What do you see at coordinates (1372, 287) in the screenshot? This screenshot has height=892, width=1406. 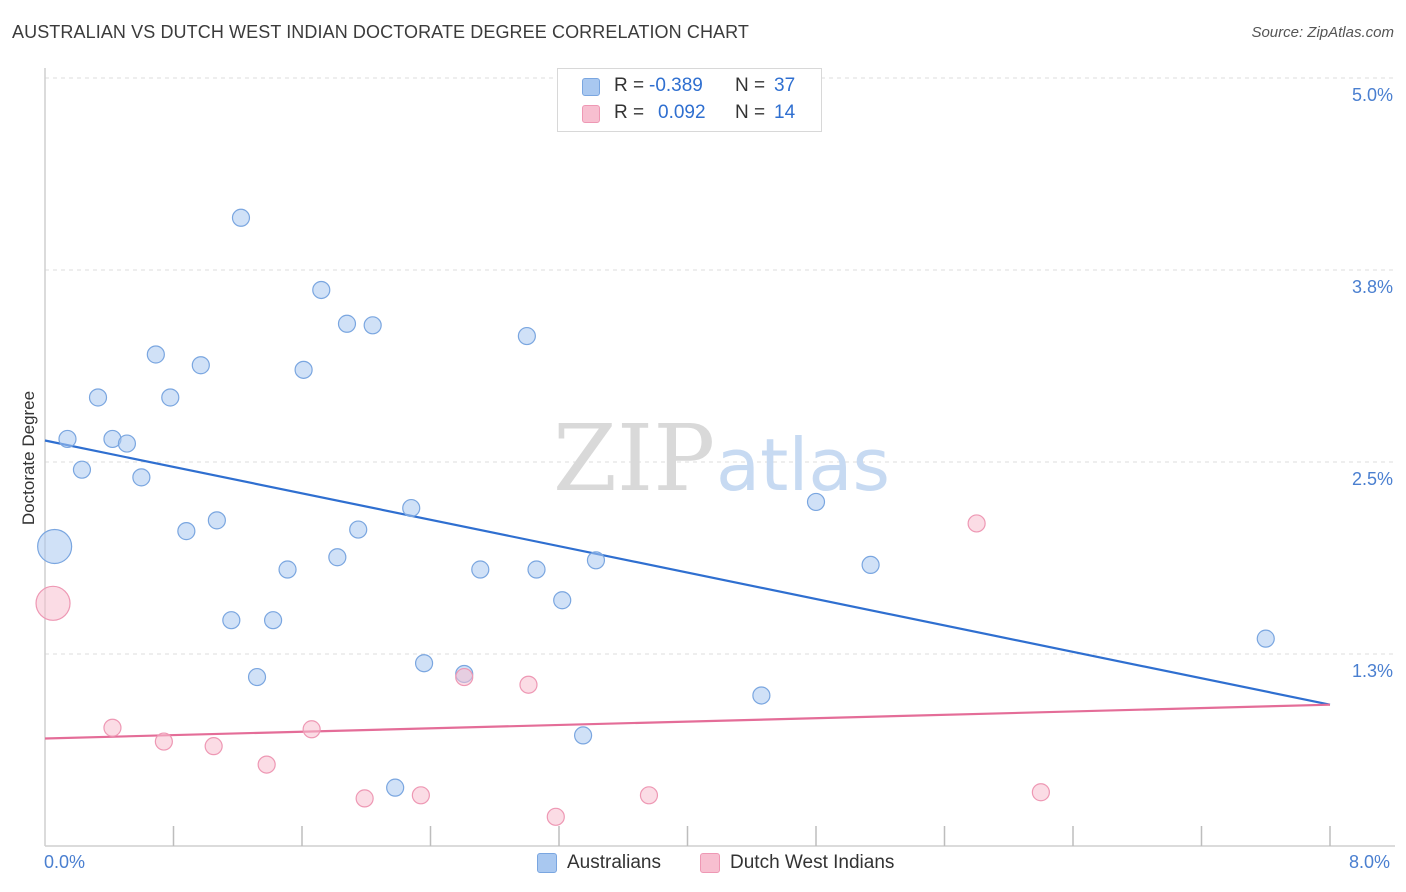 I see `y-tick-label: 3.8%` at bounding box center [1372, 287].